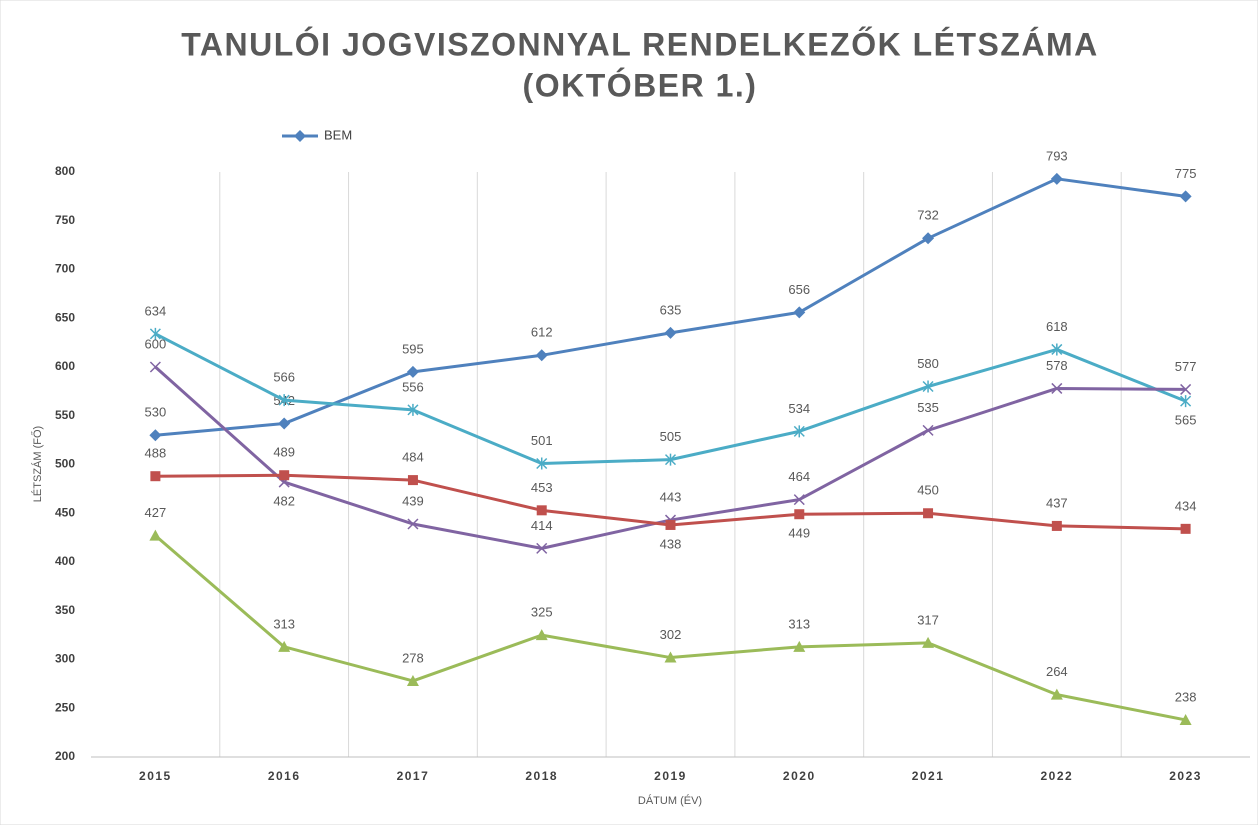  What do you see at coordinates (65, 171) in the screenshot?
I see `y-tick-label: 800` at bounding box center [65, 171].